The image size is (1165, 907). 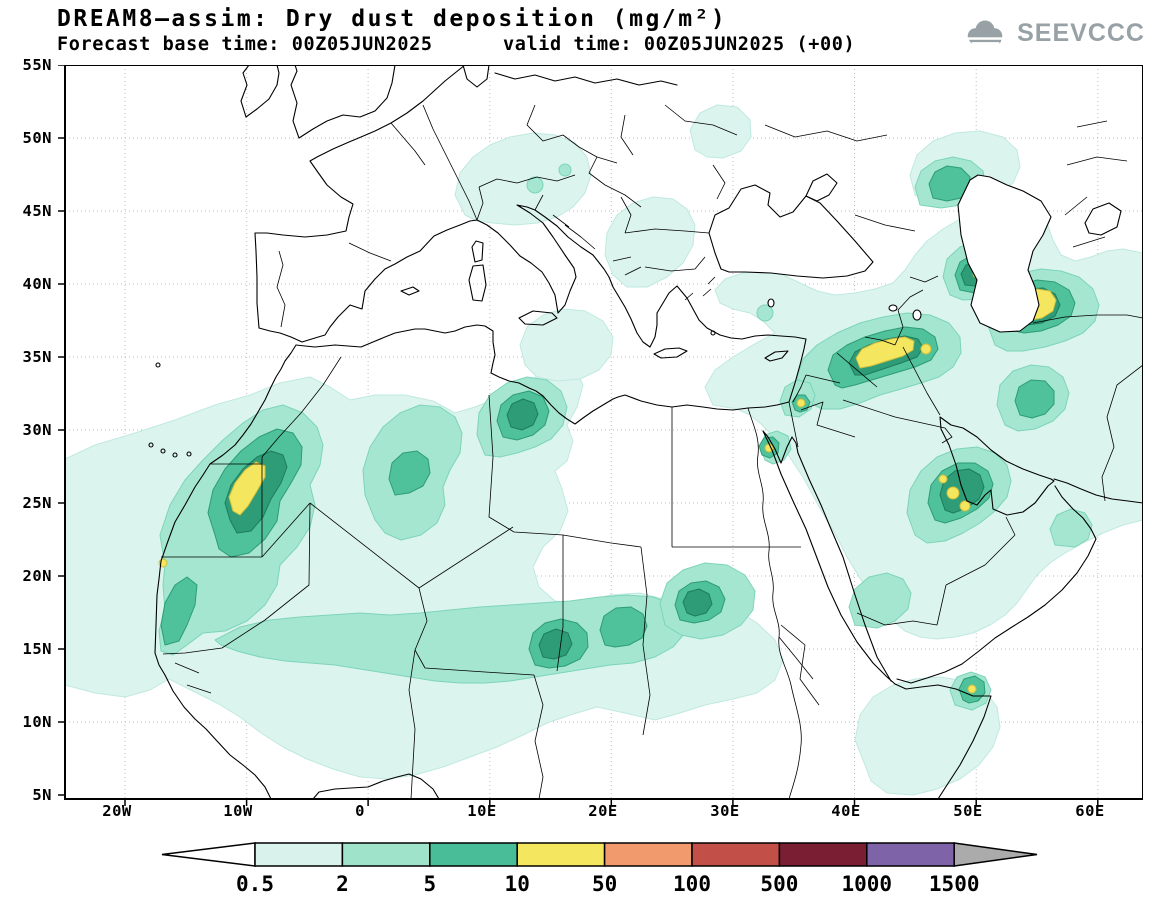 What do you see at coordinates (692, 884) in the screenshot?
I see `colorbar-label: 100` at bounding box center [692, 884].